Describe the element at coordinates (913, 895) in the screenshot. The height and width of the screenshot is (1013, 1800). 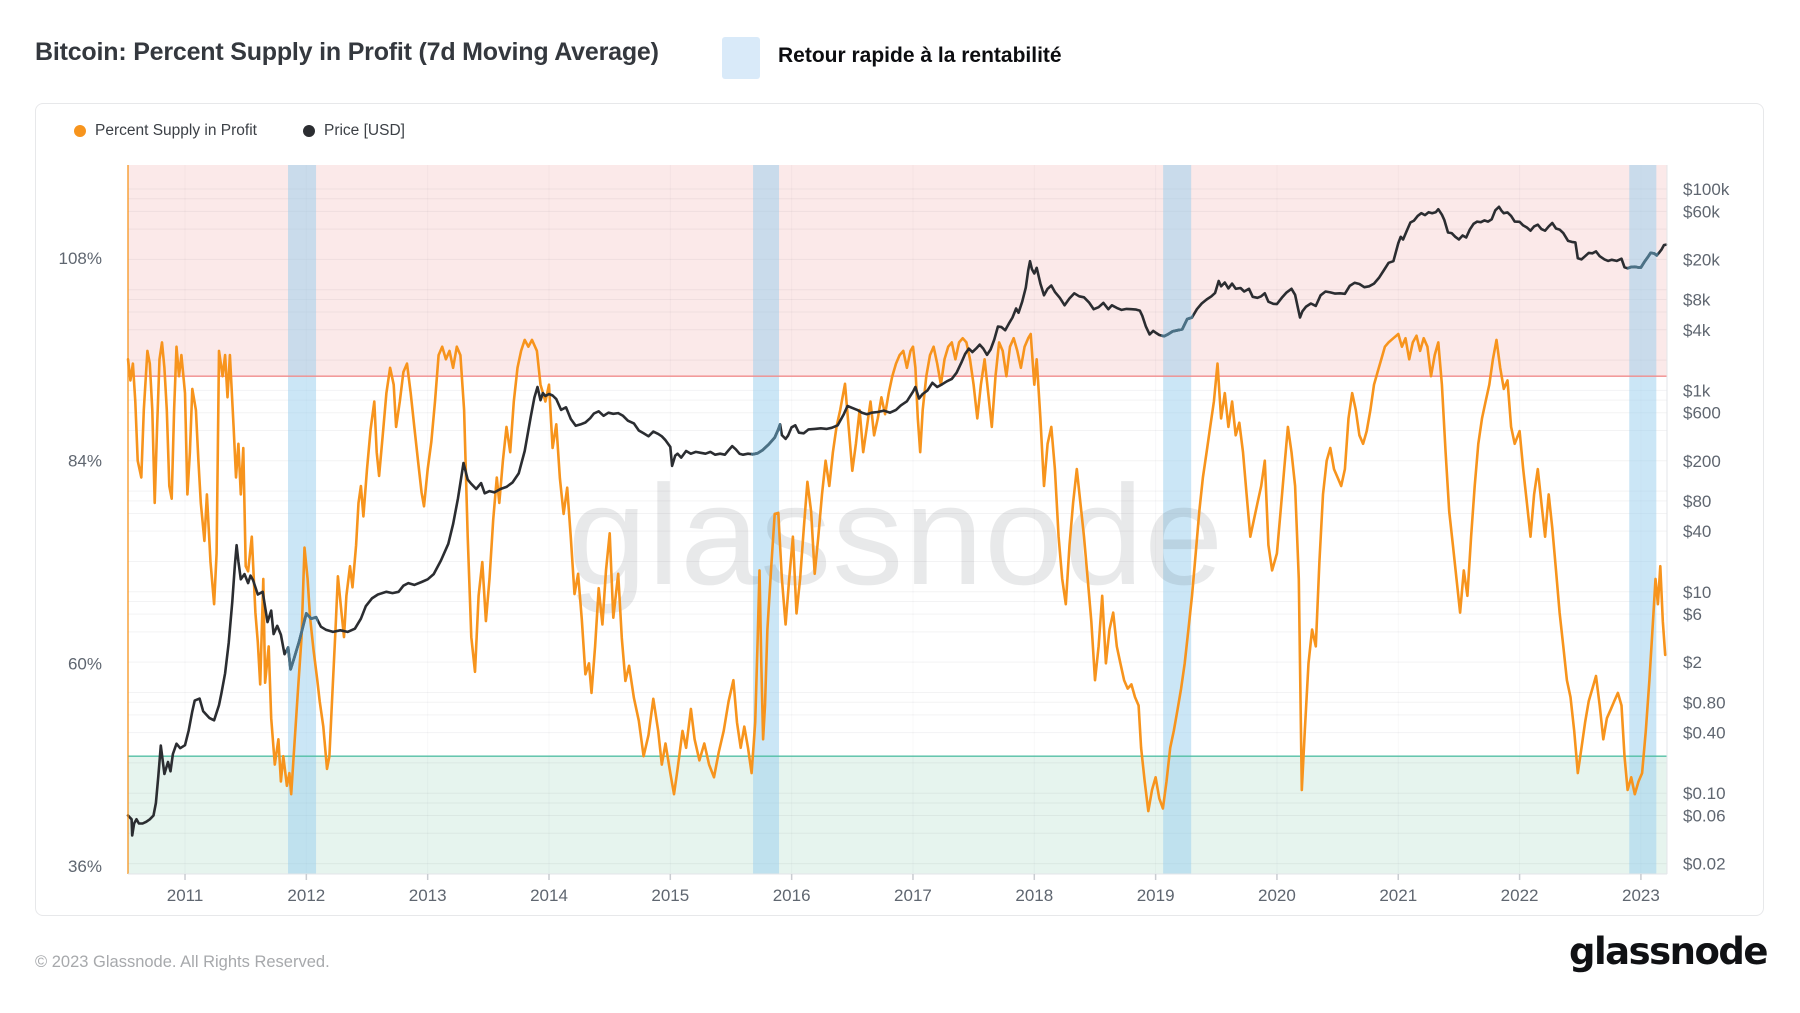
I see `x-axis-year-label: 2017` at that location.